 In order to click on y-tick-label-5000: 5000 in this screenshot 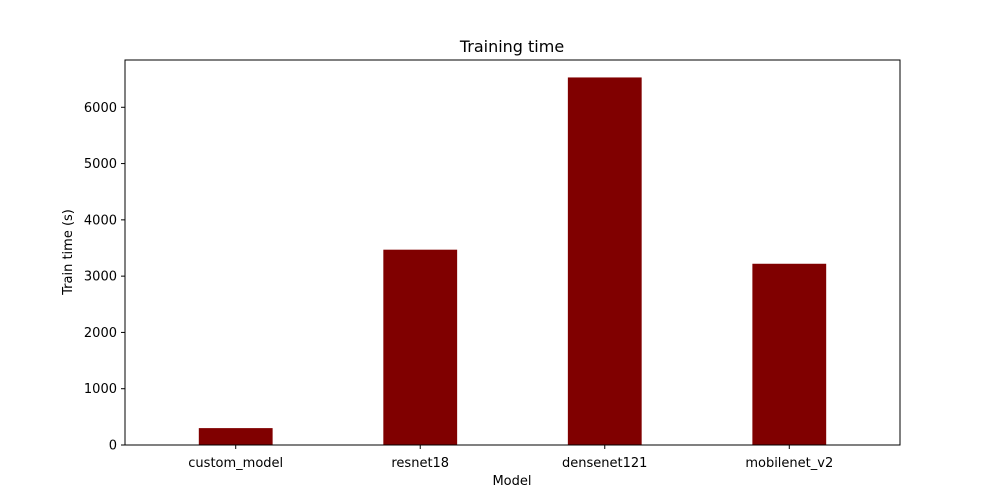, I will do `click(100, 164)`.